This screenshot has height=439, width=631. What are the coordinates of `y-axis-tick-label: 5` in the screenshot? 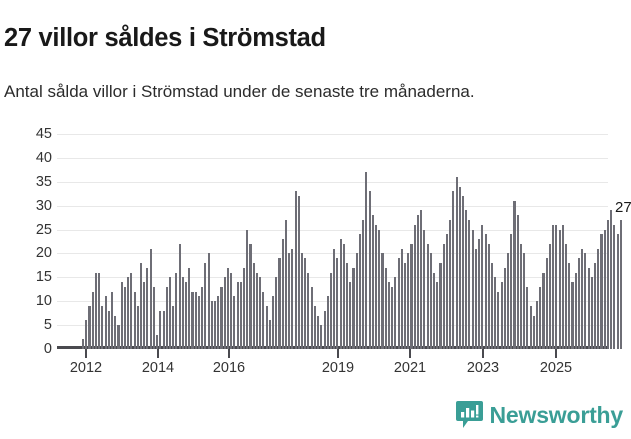 It's located at (47, 324).